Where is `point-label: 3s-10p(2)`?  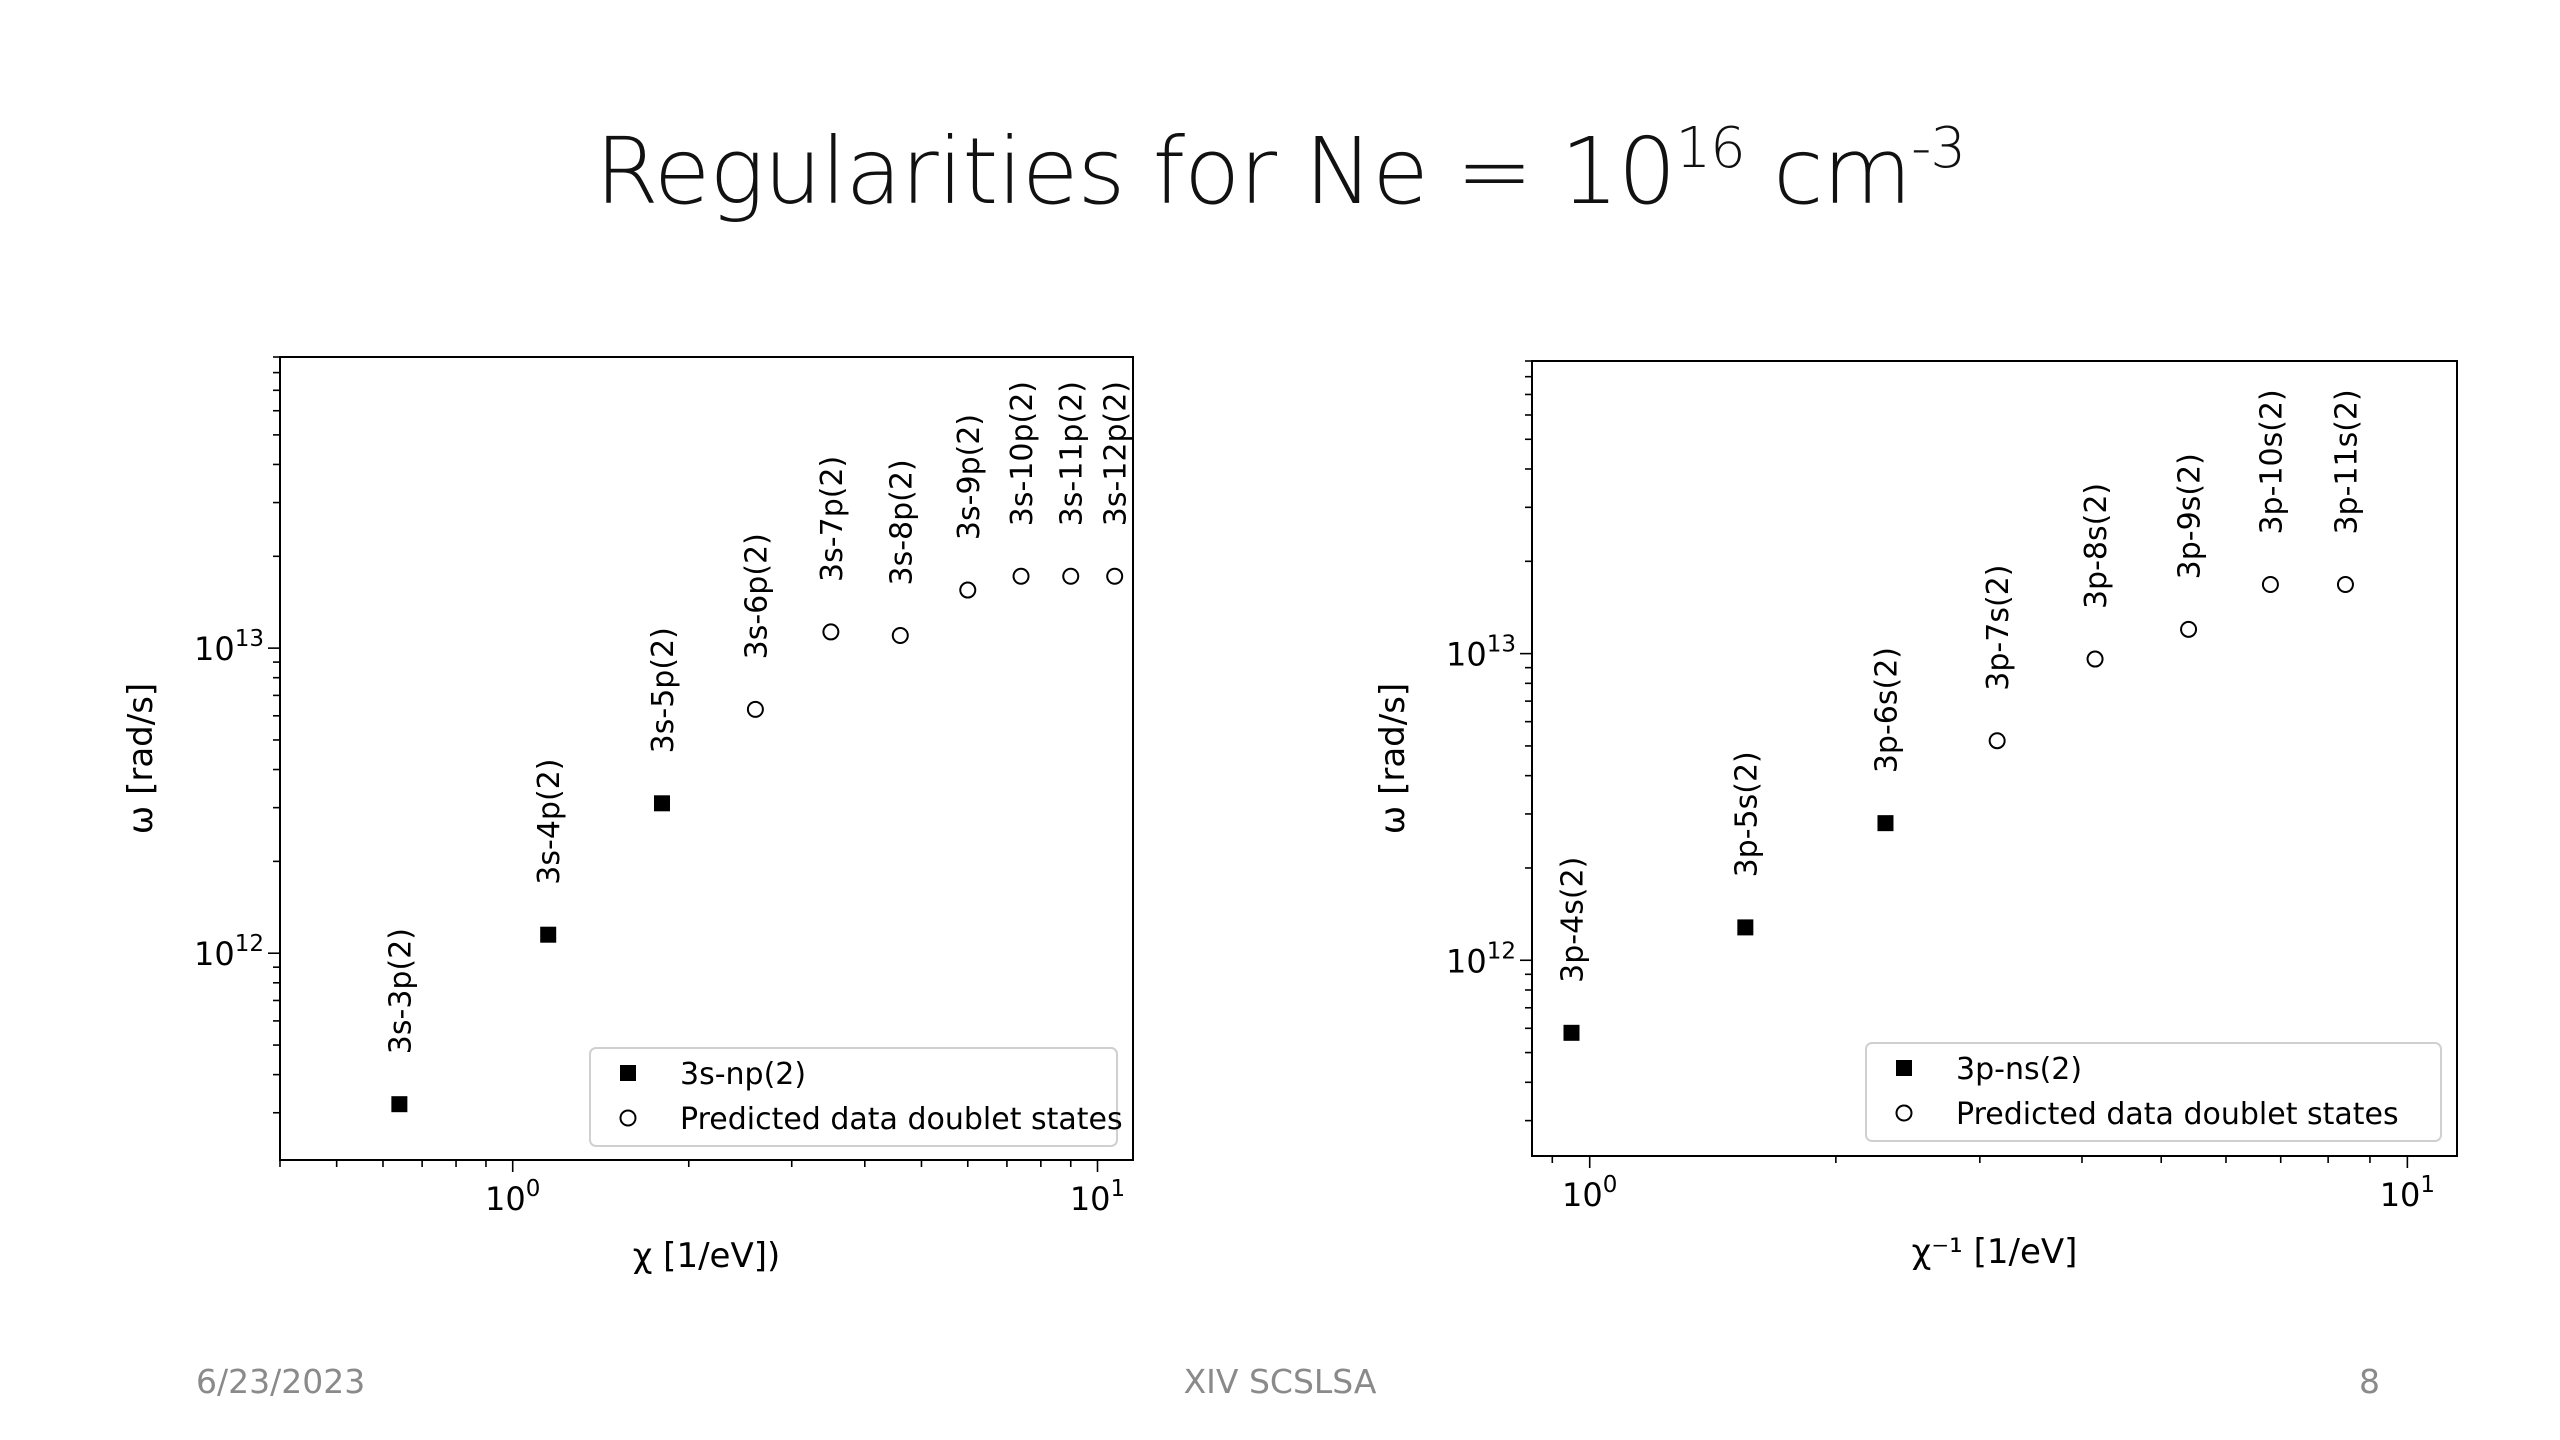
point-label: 3s-10p(2) is located at coordinates (1022, 453).